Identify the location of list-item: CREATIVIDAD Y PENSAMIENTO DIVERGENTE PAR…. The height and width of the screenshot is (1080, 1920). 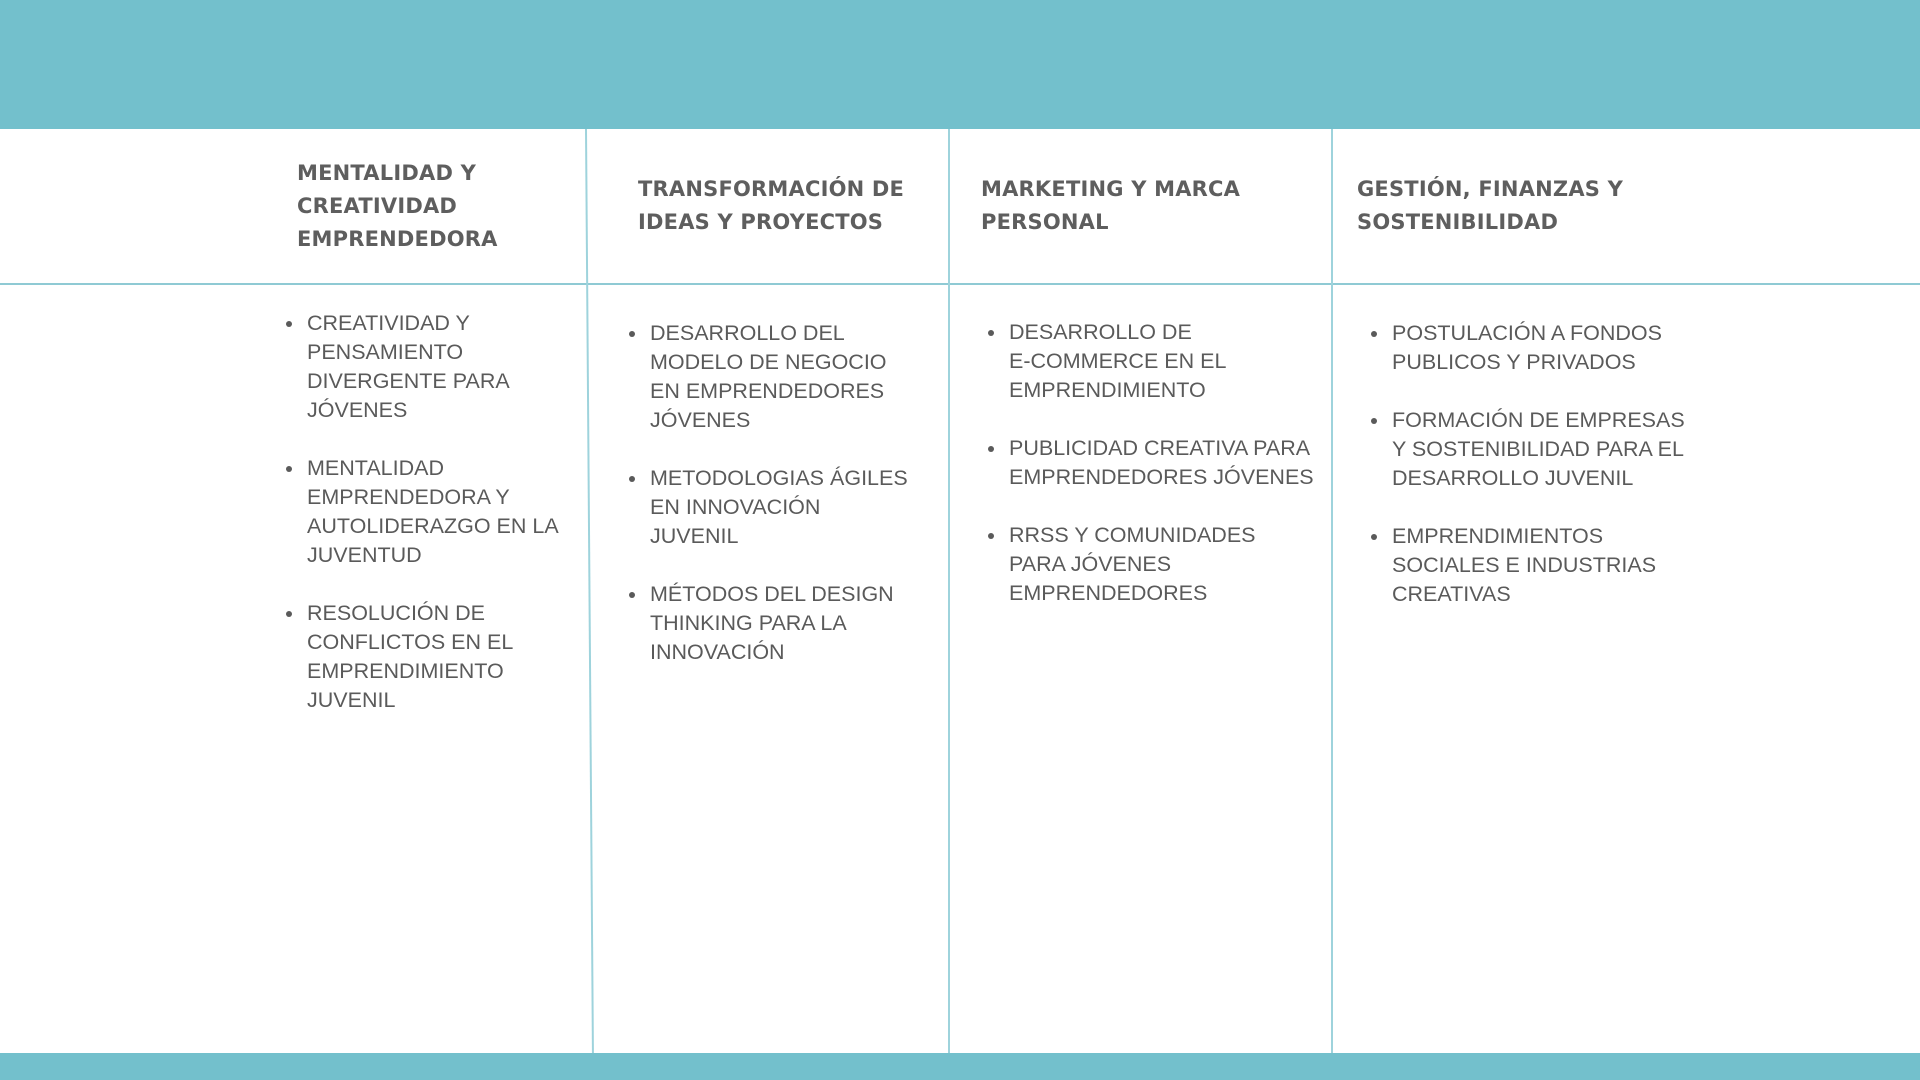
(422, 367).